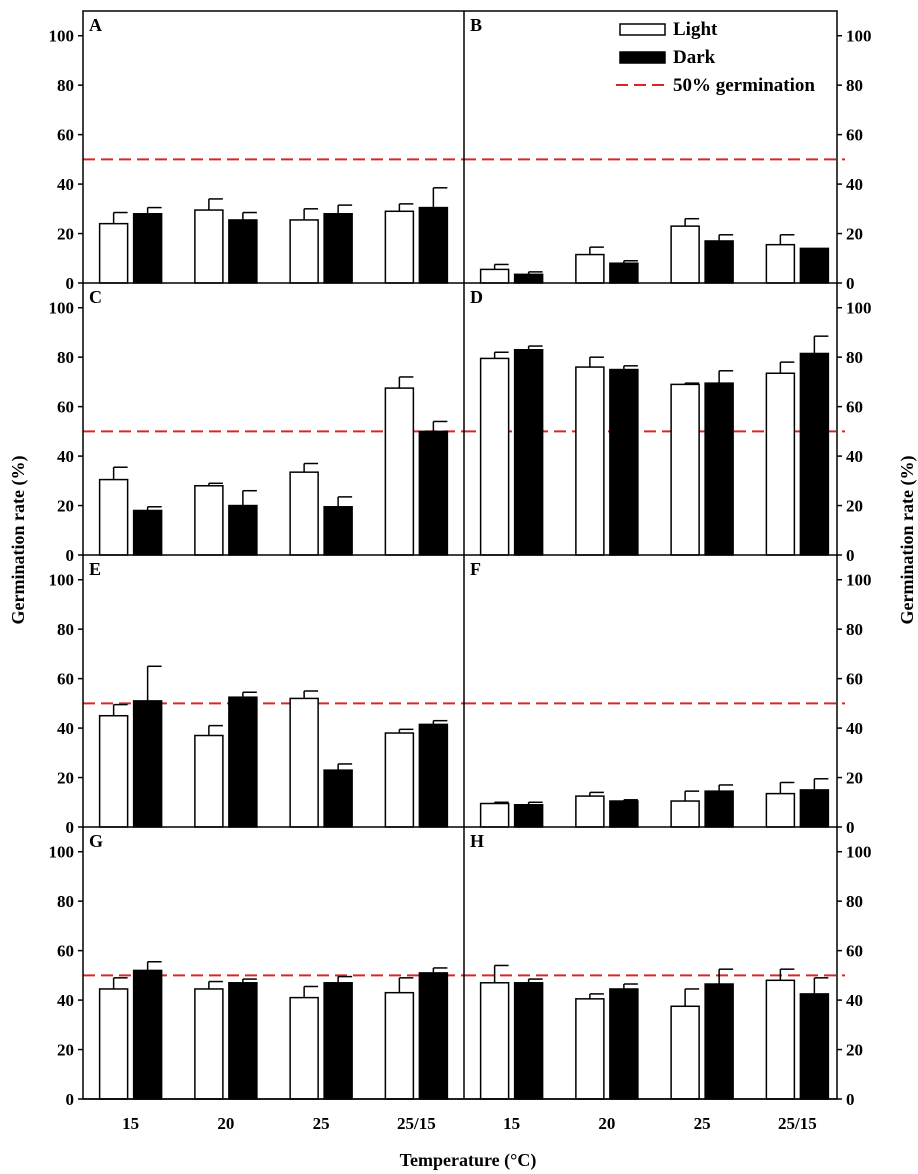 The image size is (918, 1174). Describe the element at coordinates (606, 1123) in the screenshot. I see `x-tick-label: 20` at that location.